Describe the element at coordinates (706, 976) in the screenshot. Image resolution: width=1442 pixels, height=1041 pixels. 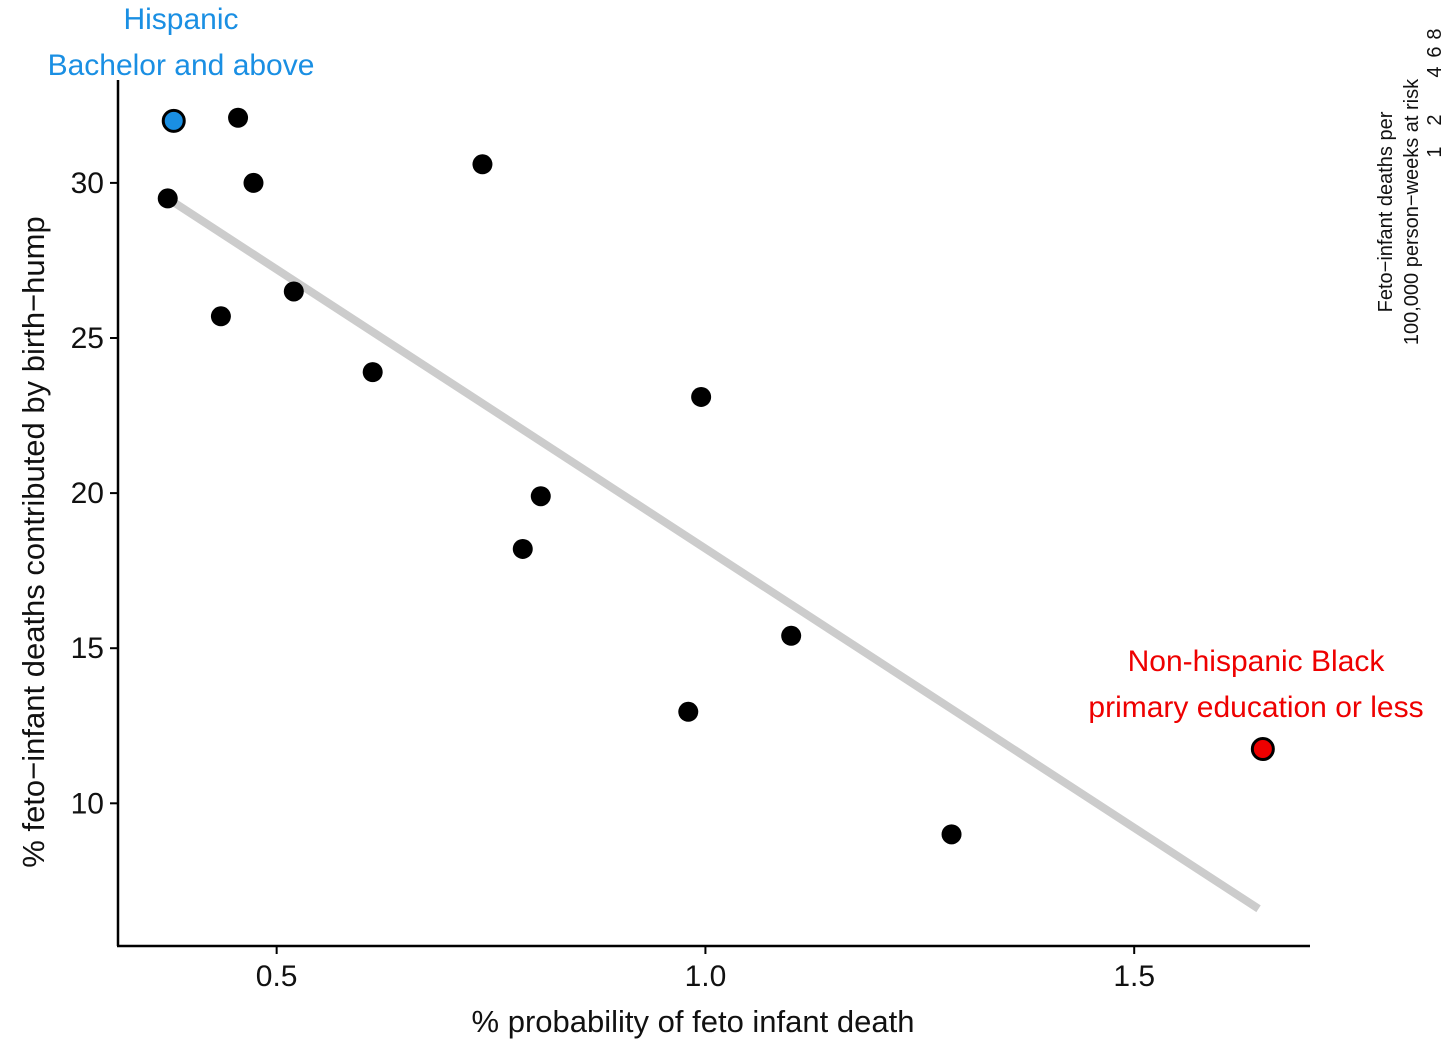
I see `x-tick-label: 1.0` at that location.